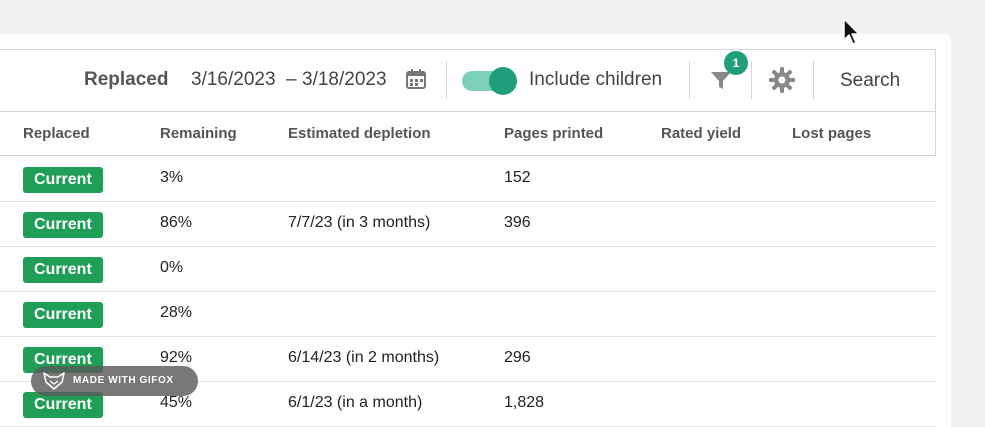 Image resolution: width=985 pixels, height=427 pixels. I want to click on pages-printed-cell: 296, so click(517, 357).